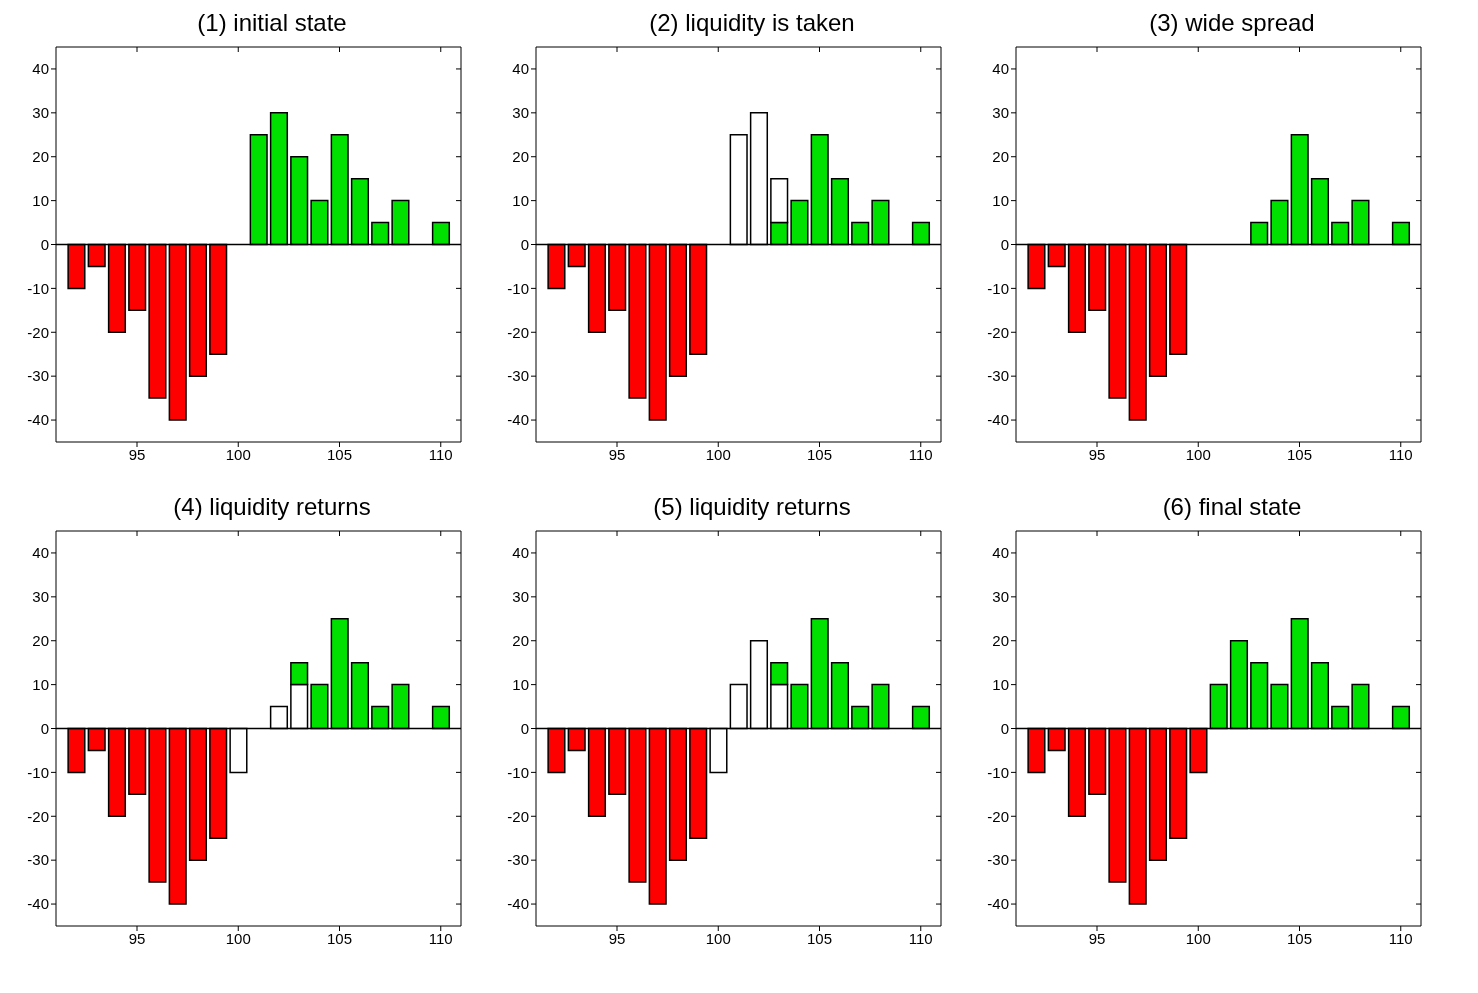 Image resolution: width=1478 pixels, height=993 pixels. I want to click on chart-title: (6) final state, so click(1232, 507).